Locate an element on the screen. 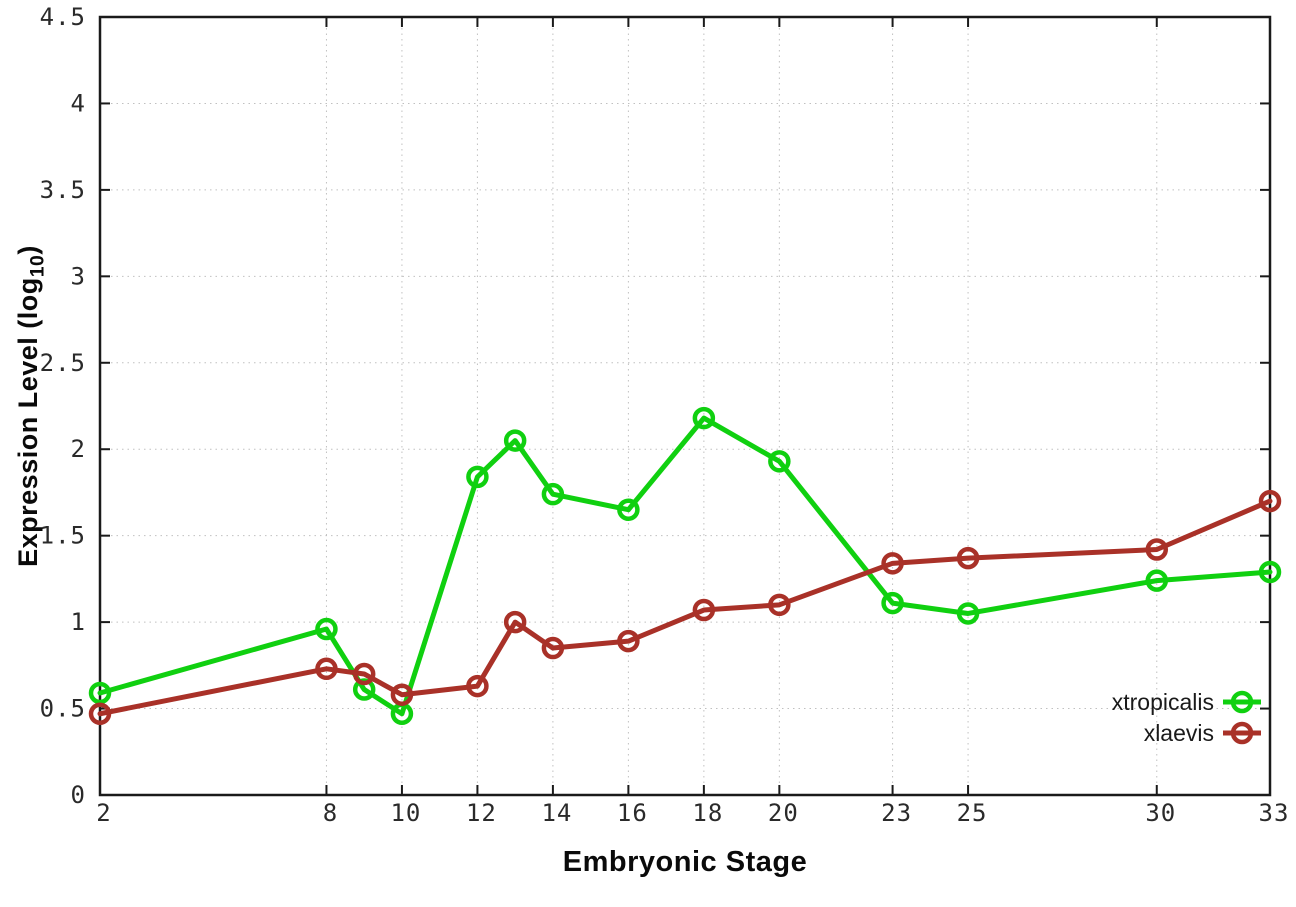 The width and height of the screenshot is (1296, 907). y-tick-label: 2.5 is located at coordinates (63, 363).